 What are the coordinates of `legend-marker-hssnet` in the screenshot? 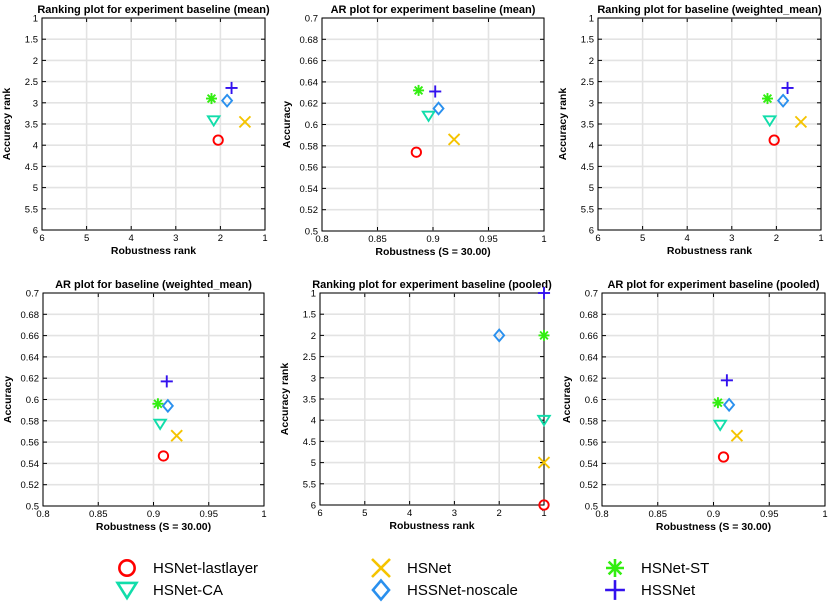 It's located at (615, 590).